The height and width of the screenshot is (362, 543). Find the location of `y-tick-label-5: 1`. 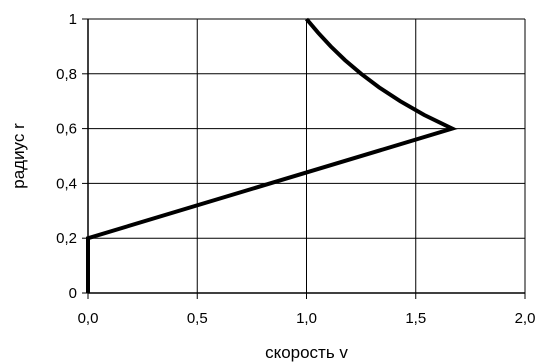

y-tick-label-5: 1 is located at coordinates (73, 19).